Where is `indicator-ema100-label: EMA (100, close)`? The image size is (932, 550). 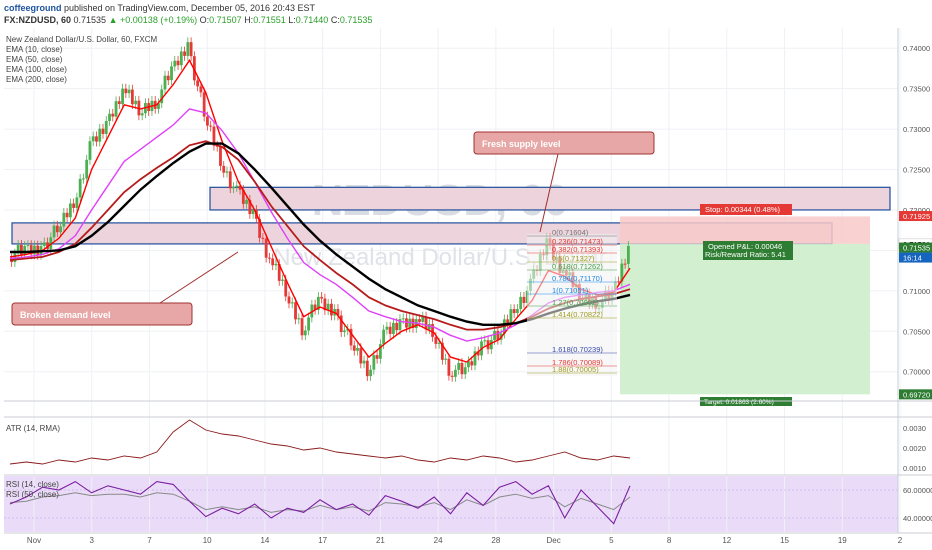 indicator-ema100-label: EMA (100, close) is located at coordinates (36, 69).